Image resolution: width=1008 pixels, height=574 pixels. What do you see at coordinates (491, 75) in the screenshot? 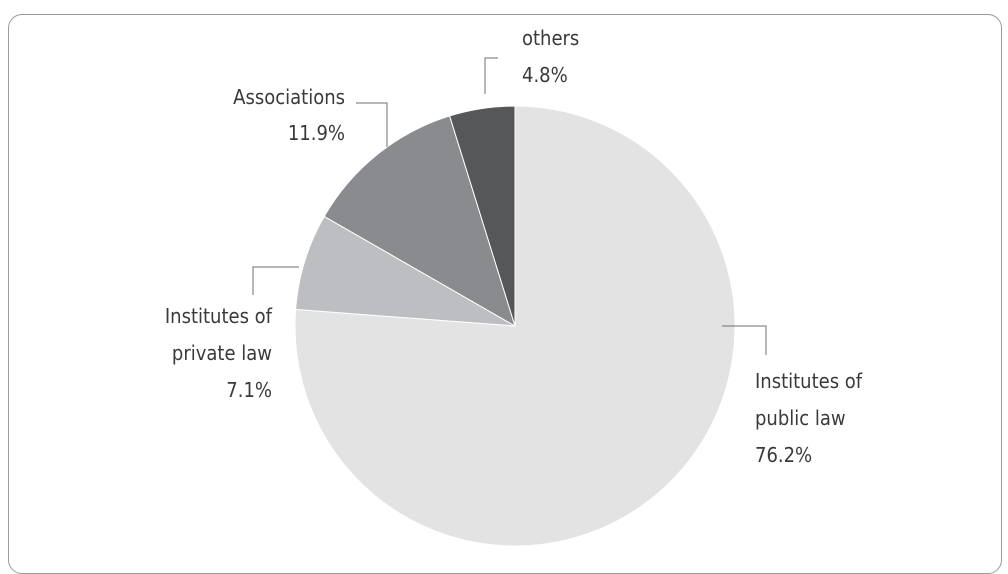
I see `leader-line-others` at bounding box center [491, 75].